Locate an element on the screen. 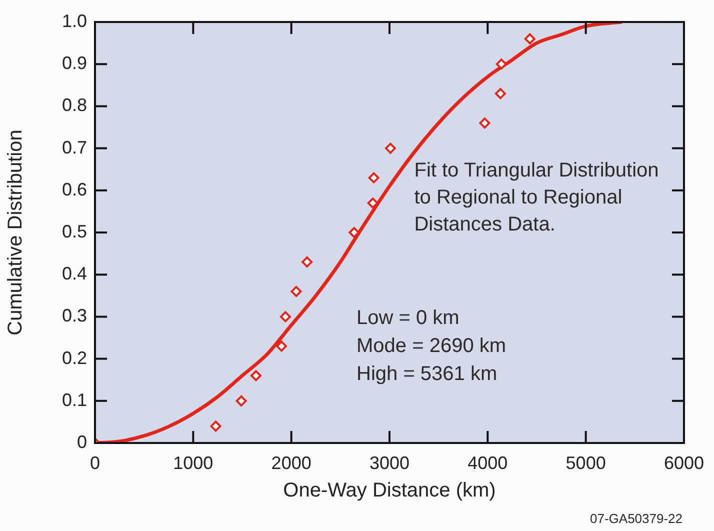  x-tick-label: 5000 is located at coordinates (586, 462).